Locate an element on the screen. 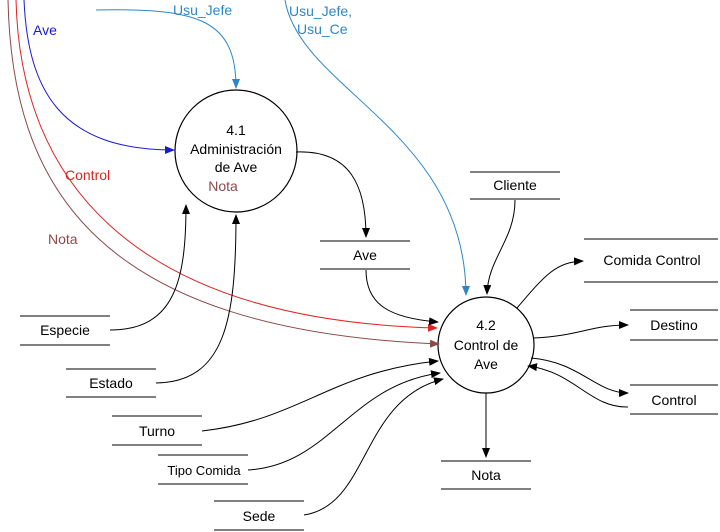 This screenshot has width=720, height=532. process-4-2: 4.2 Control de Ave is located at coordinates (486, 345).